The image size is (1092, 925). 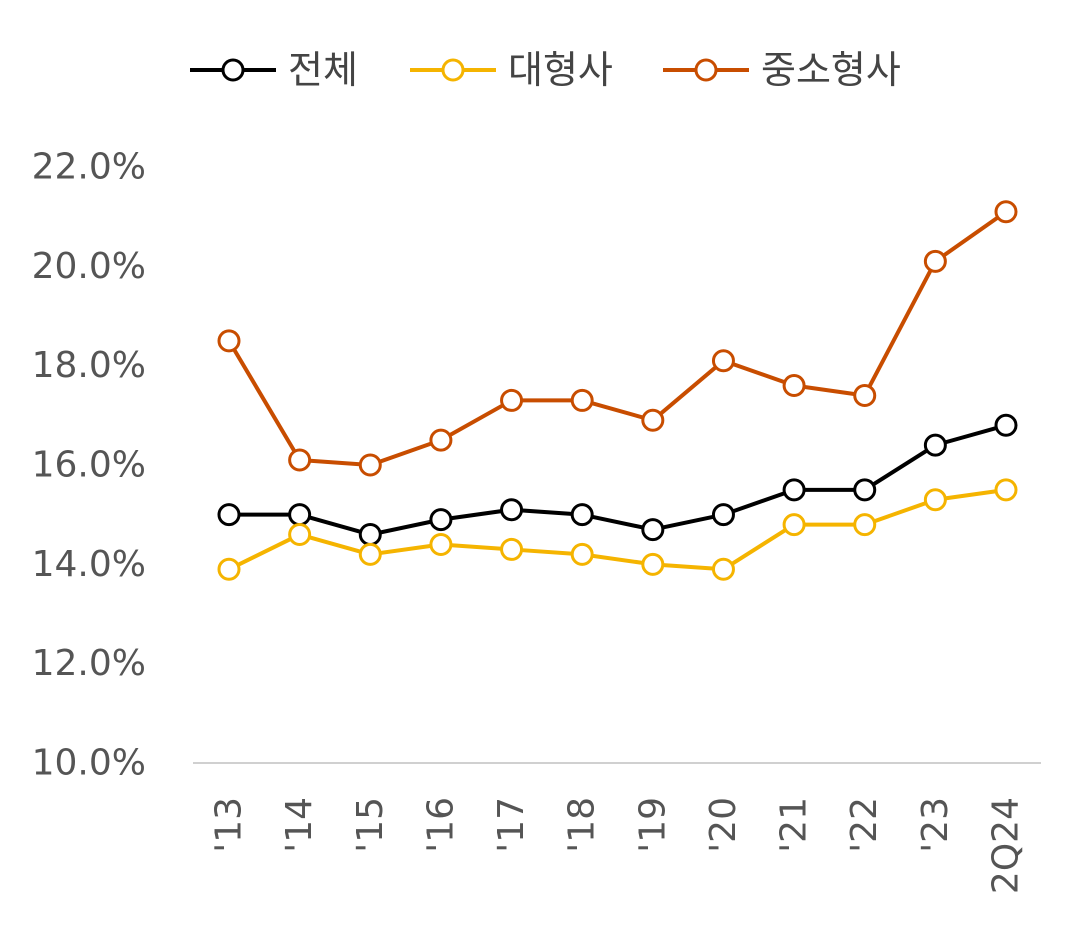 I want to click on x-tick-label: '21, so click(x=794, y=825).